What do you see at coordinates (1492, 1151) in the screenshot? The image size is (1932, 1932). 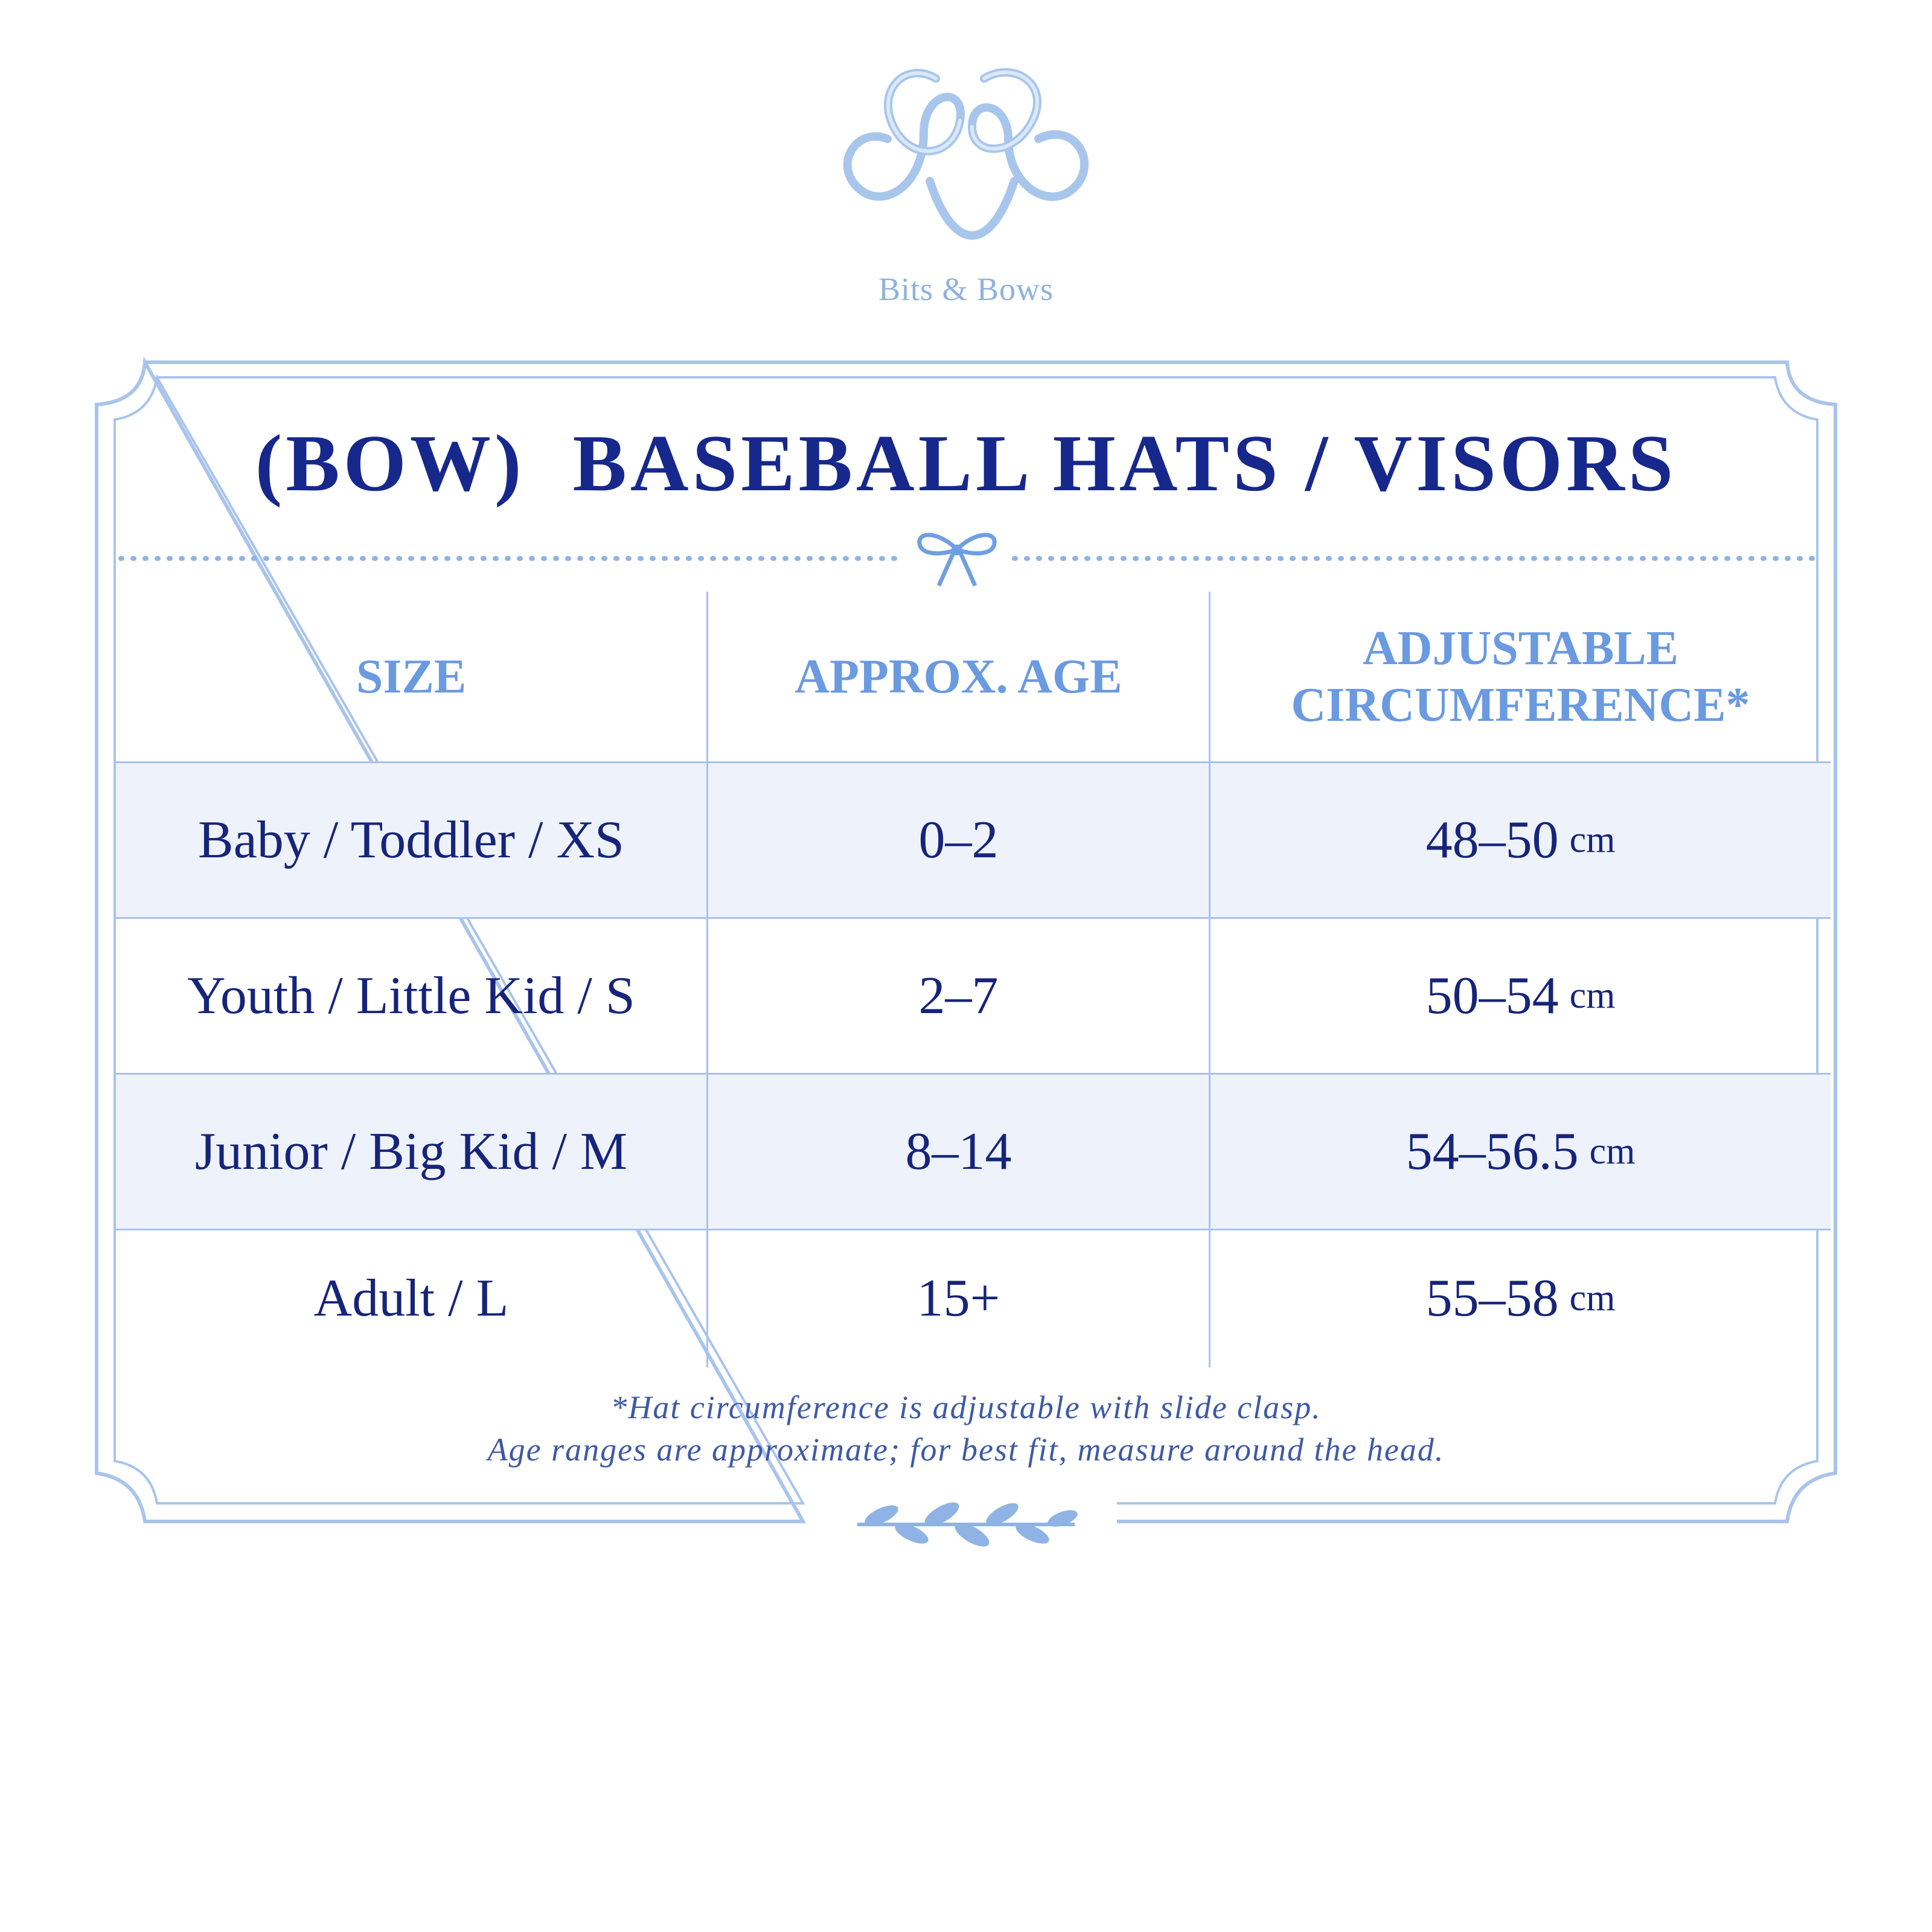 I see `circumference-value: 54–56.5` at bounding box center [1492, 1151].